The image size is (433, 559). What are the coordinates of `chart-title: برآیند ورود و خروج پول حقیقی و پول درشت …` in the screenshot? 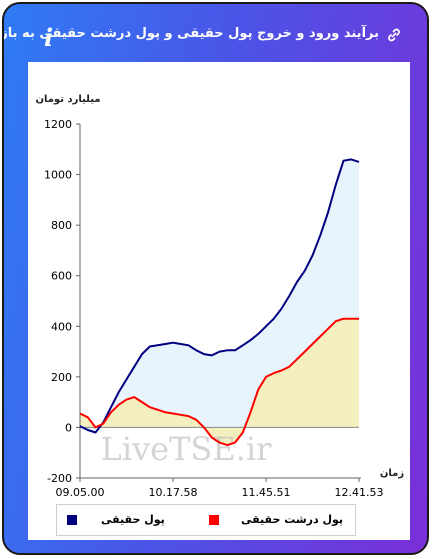 It's located at (190, 33).